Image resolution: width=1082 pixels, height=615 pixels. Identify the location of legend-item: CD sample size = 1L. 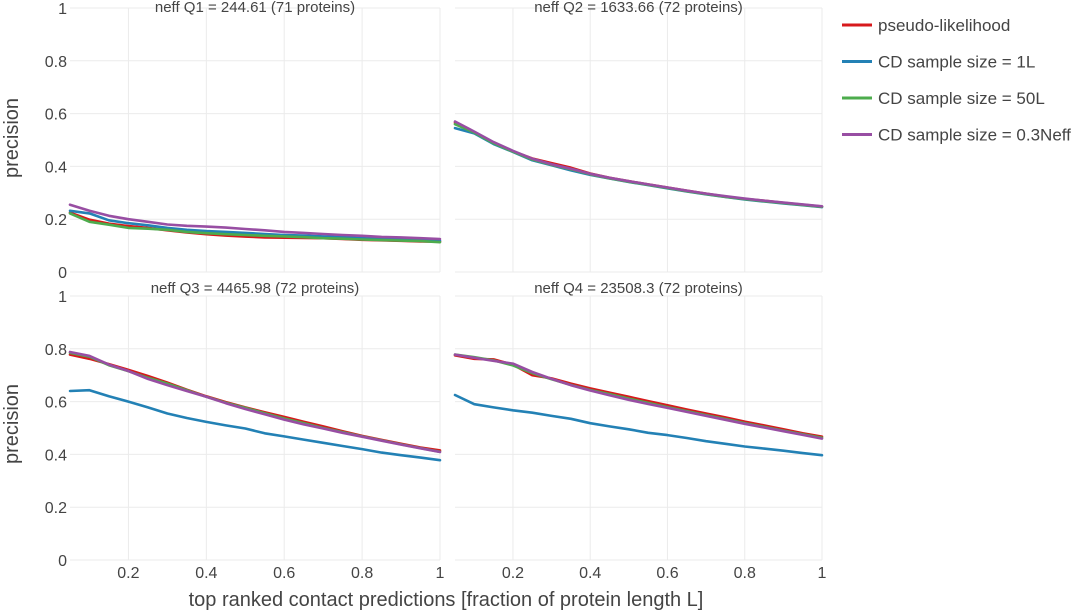
(938, 62).